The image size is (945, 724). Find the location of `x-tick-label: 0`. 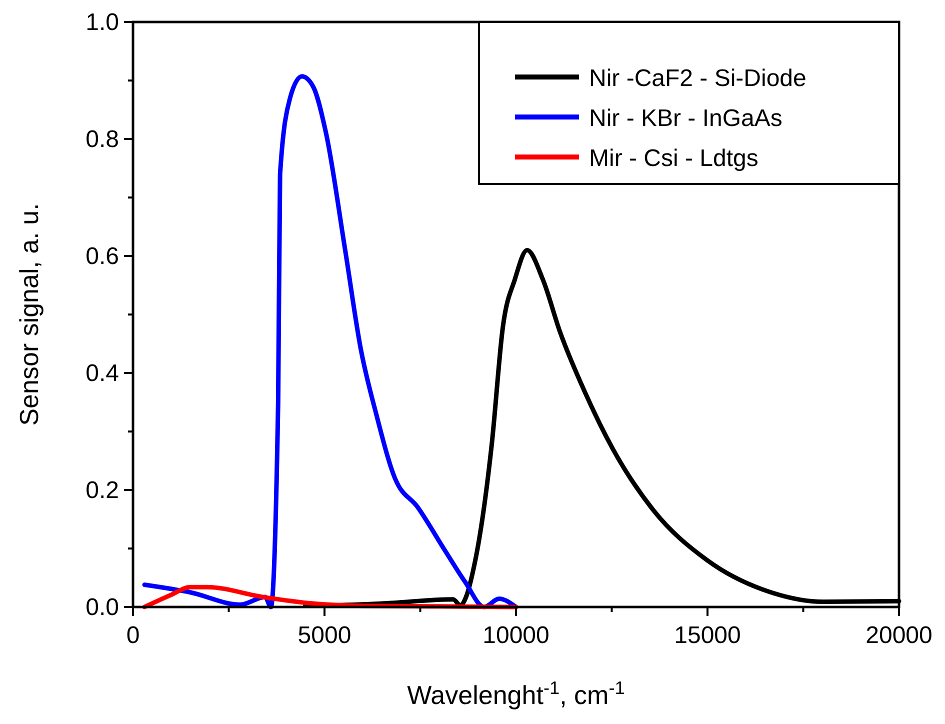

x-tick-label: 0 is located at coordinates (133, 635).